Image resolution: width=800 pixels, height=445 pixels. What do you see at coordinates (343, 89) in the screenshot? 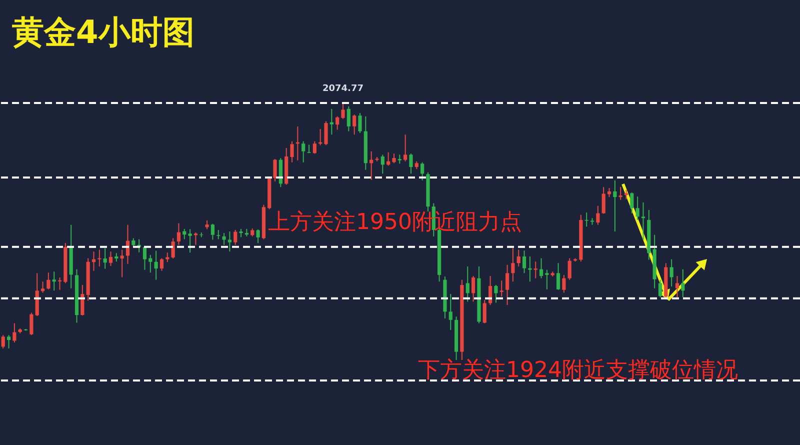
I see `annotation: 2074.77` at bounding box center [343, 89].